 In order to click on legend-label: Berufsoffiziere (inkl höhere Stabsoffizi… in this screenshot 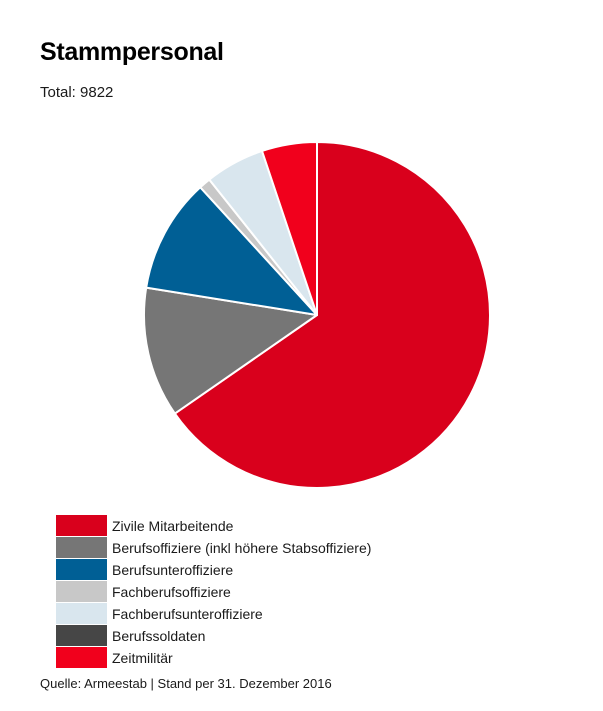, I will do `click(242, 547)`.